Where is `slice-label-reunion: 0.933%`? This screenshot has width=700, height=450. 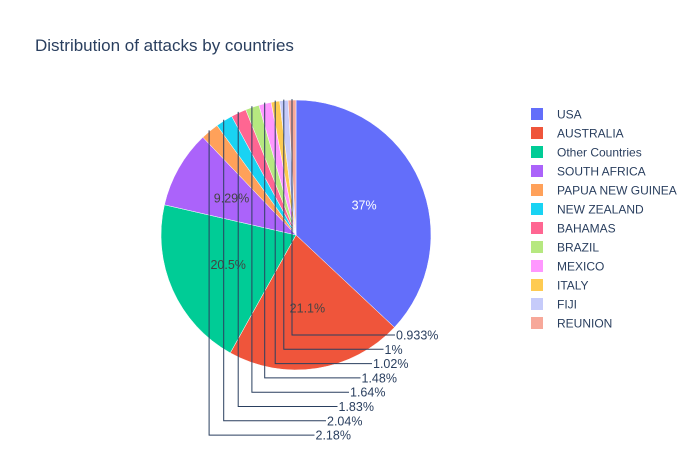 slice-label-reunion: 0.933% is located at coordinates (417, 336).